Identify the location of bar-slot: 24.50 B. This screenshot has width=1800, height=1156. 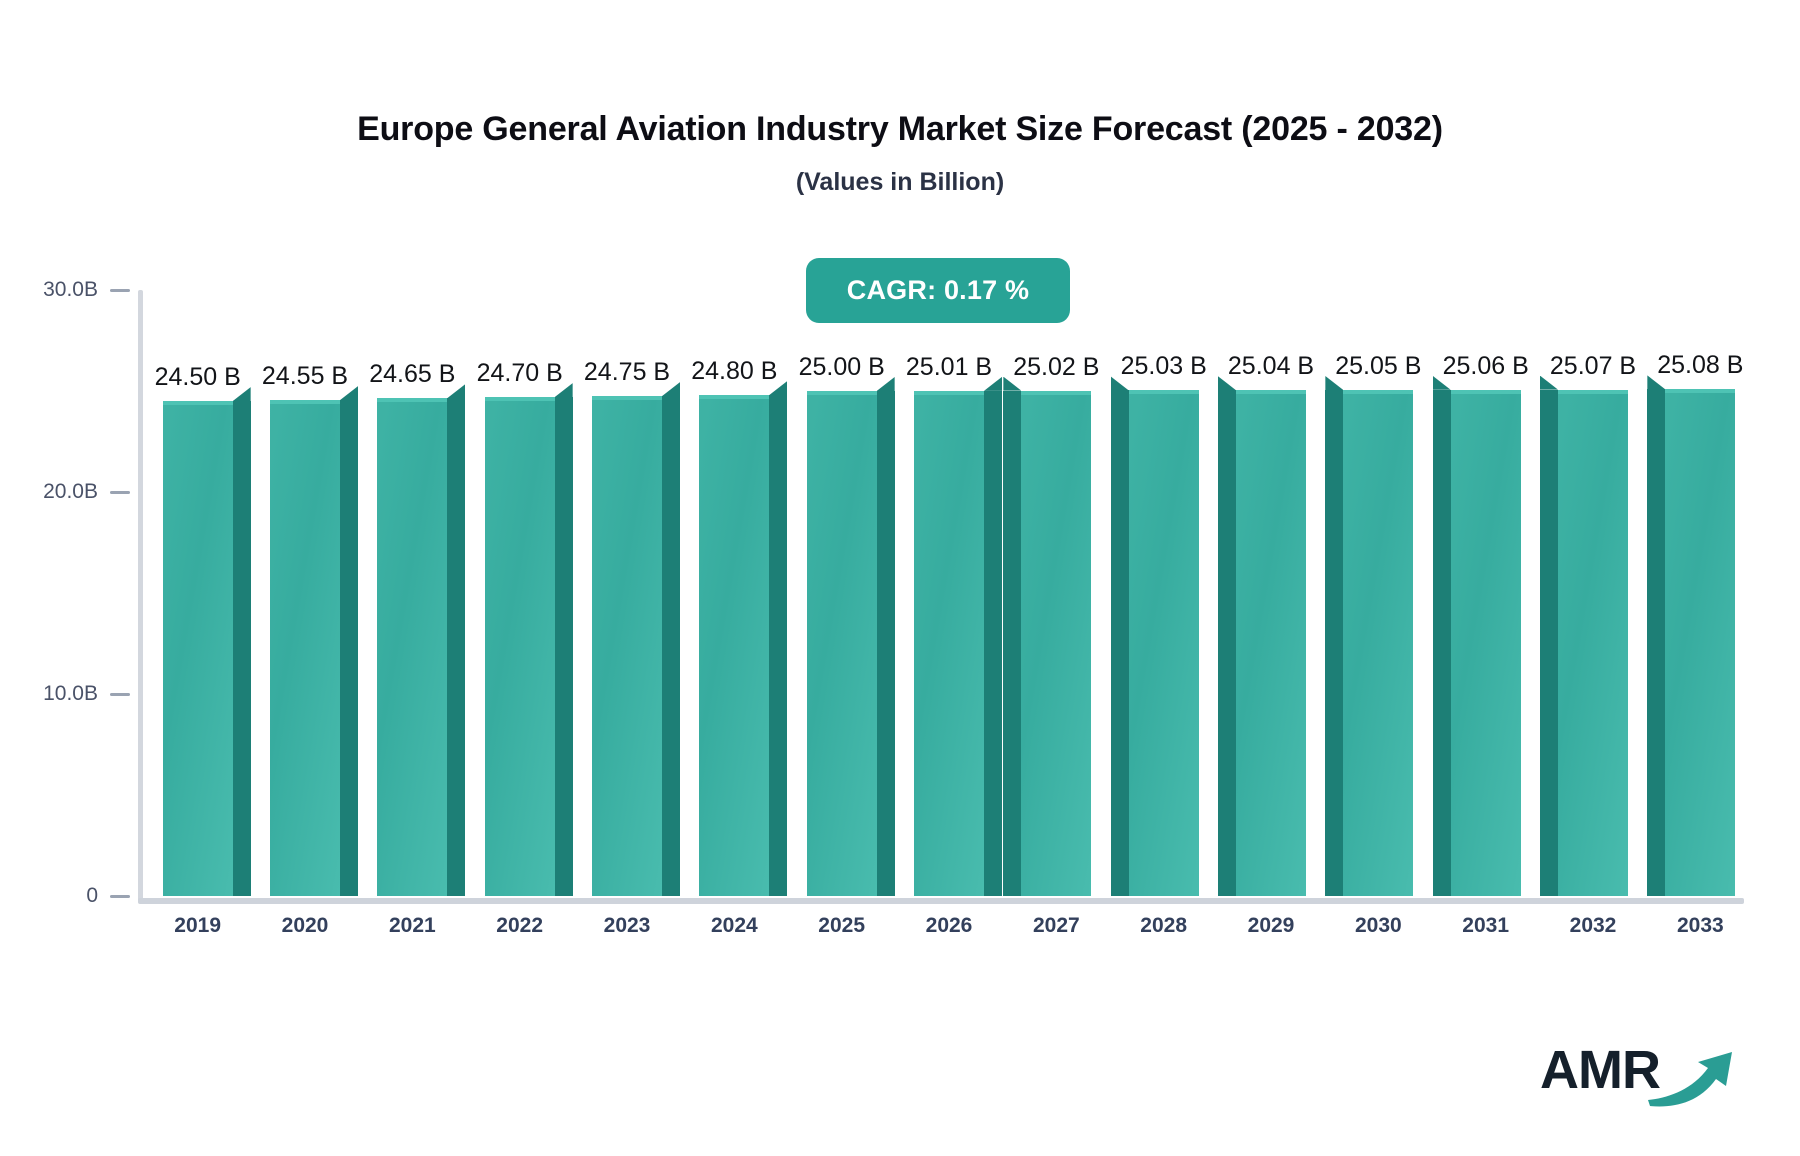
(203, 593).